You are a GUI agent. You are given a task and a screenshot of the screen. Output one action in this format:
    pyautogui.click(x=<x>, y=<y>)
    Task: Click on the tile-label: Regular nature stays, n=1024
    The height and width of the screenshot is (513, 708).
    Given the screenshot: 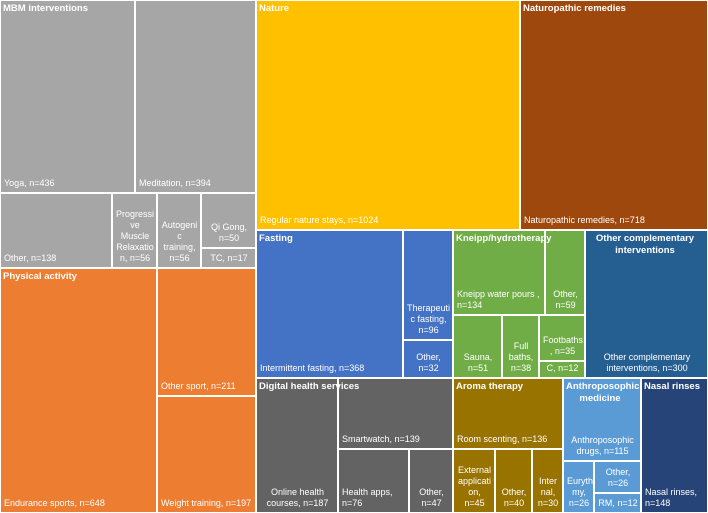 What is the action you would take?
    pyautogui.click(x=319, y=220)
    